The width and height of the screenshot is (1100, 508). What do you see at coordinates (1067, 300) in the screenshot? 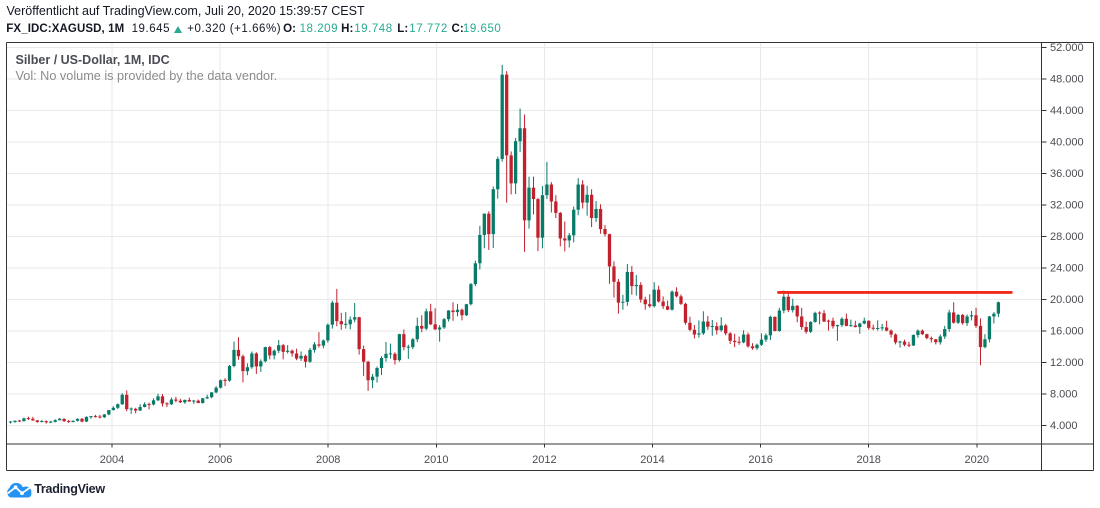
I see `svg-text: 20.000` at bounding box center [1067, 300].